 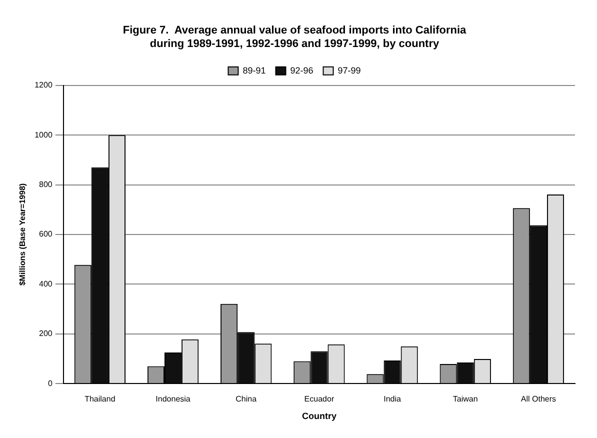 I want to click on y-tick-label: 200, so click(x=46, y=333).